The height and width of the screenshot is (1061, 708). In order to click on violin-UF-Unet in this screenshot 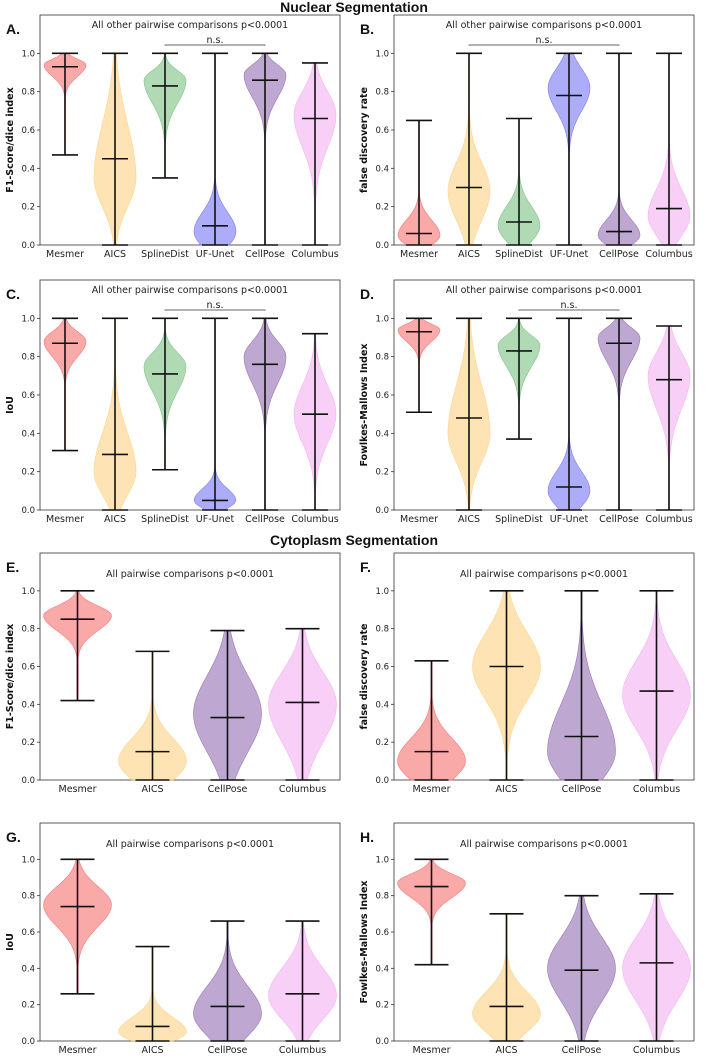, I will do `click(215, 414)`.